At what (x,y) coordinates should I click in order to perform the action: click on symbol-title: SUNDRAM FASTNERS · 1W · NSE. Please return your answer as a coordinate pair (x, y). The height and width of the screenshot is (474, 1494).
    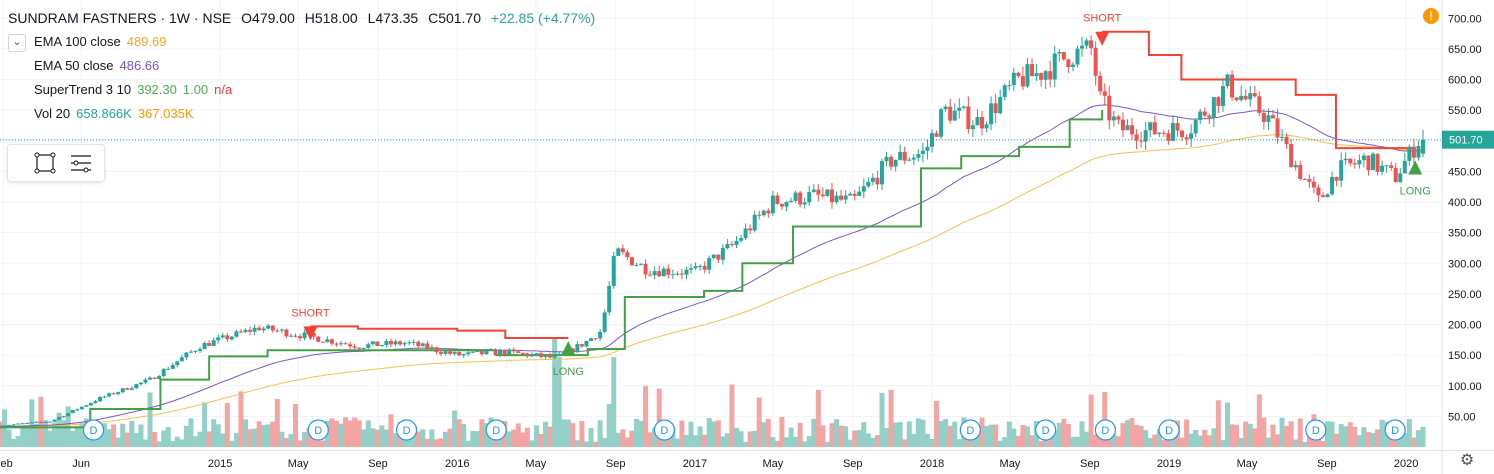
    Looking at the image, I should click on (120, 18).